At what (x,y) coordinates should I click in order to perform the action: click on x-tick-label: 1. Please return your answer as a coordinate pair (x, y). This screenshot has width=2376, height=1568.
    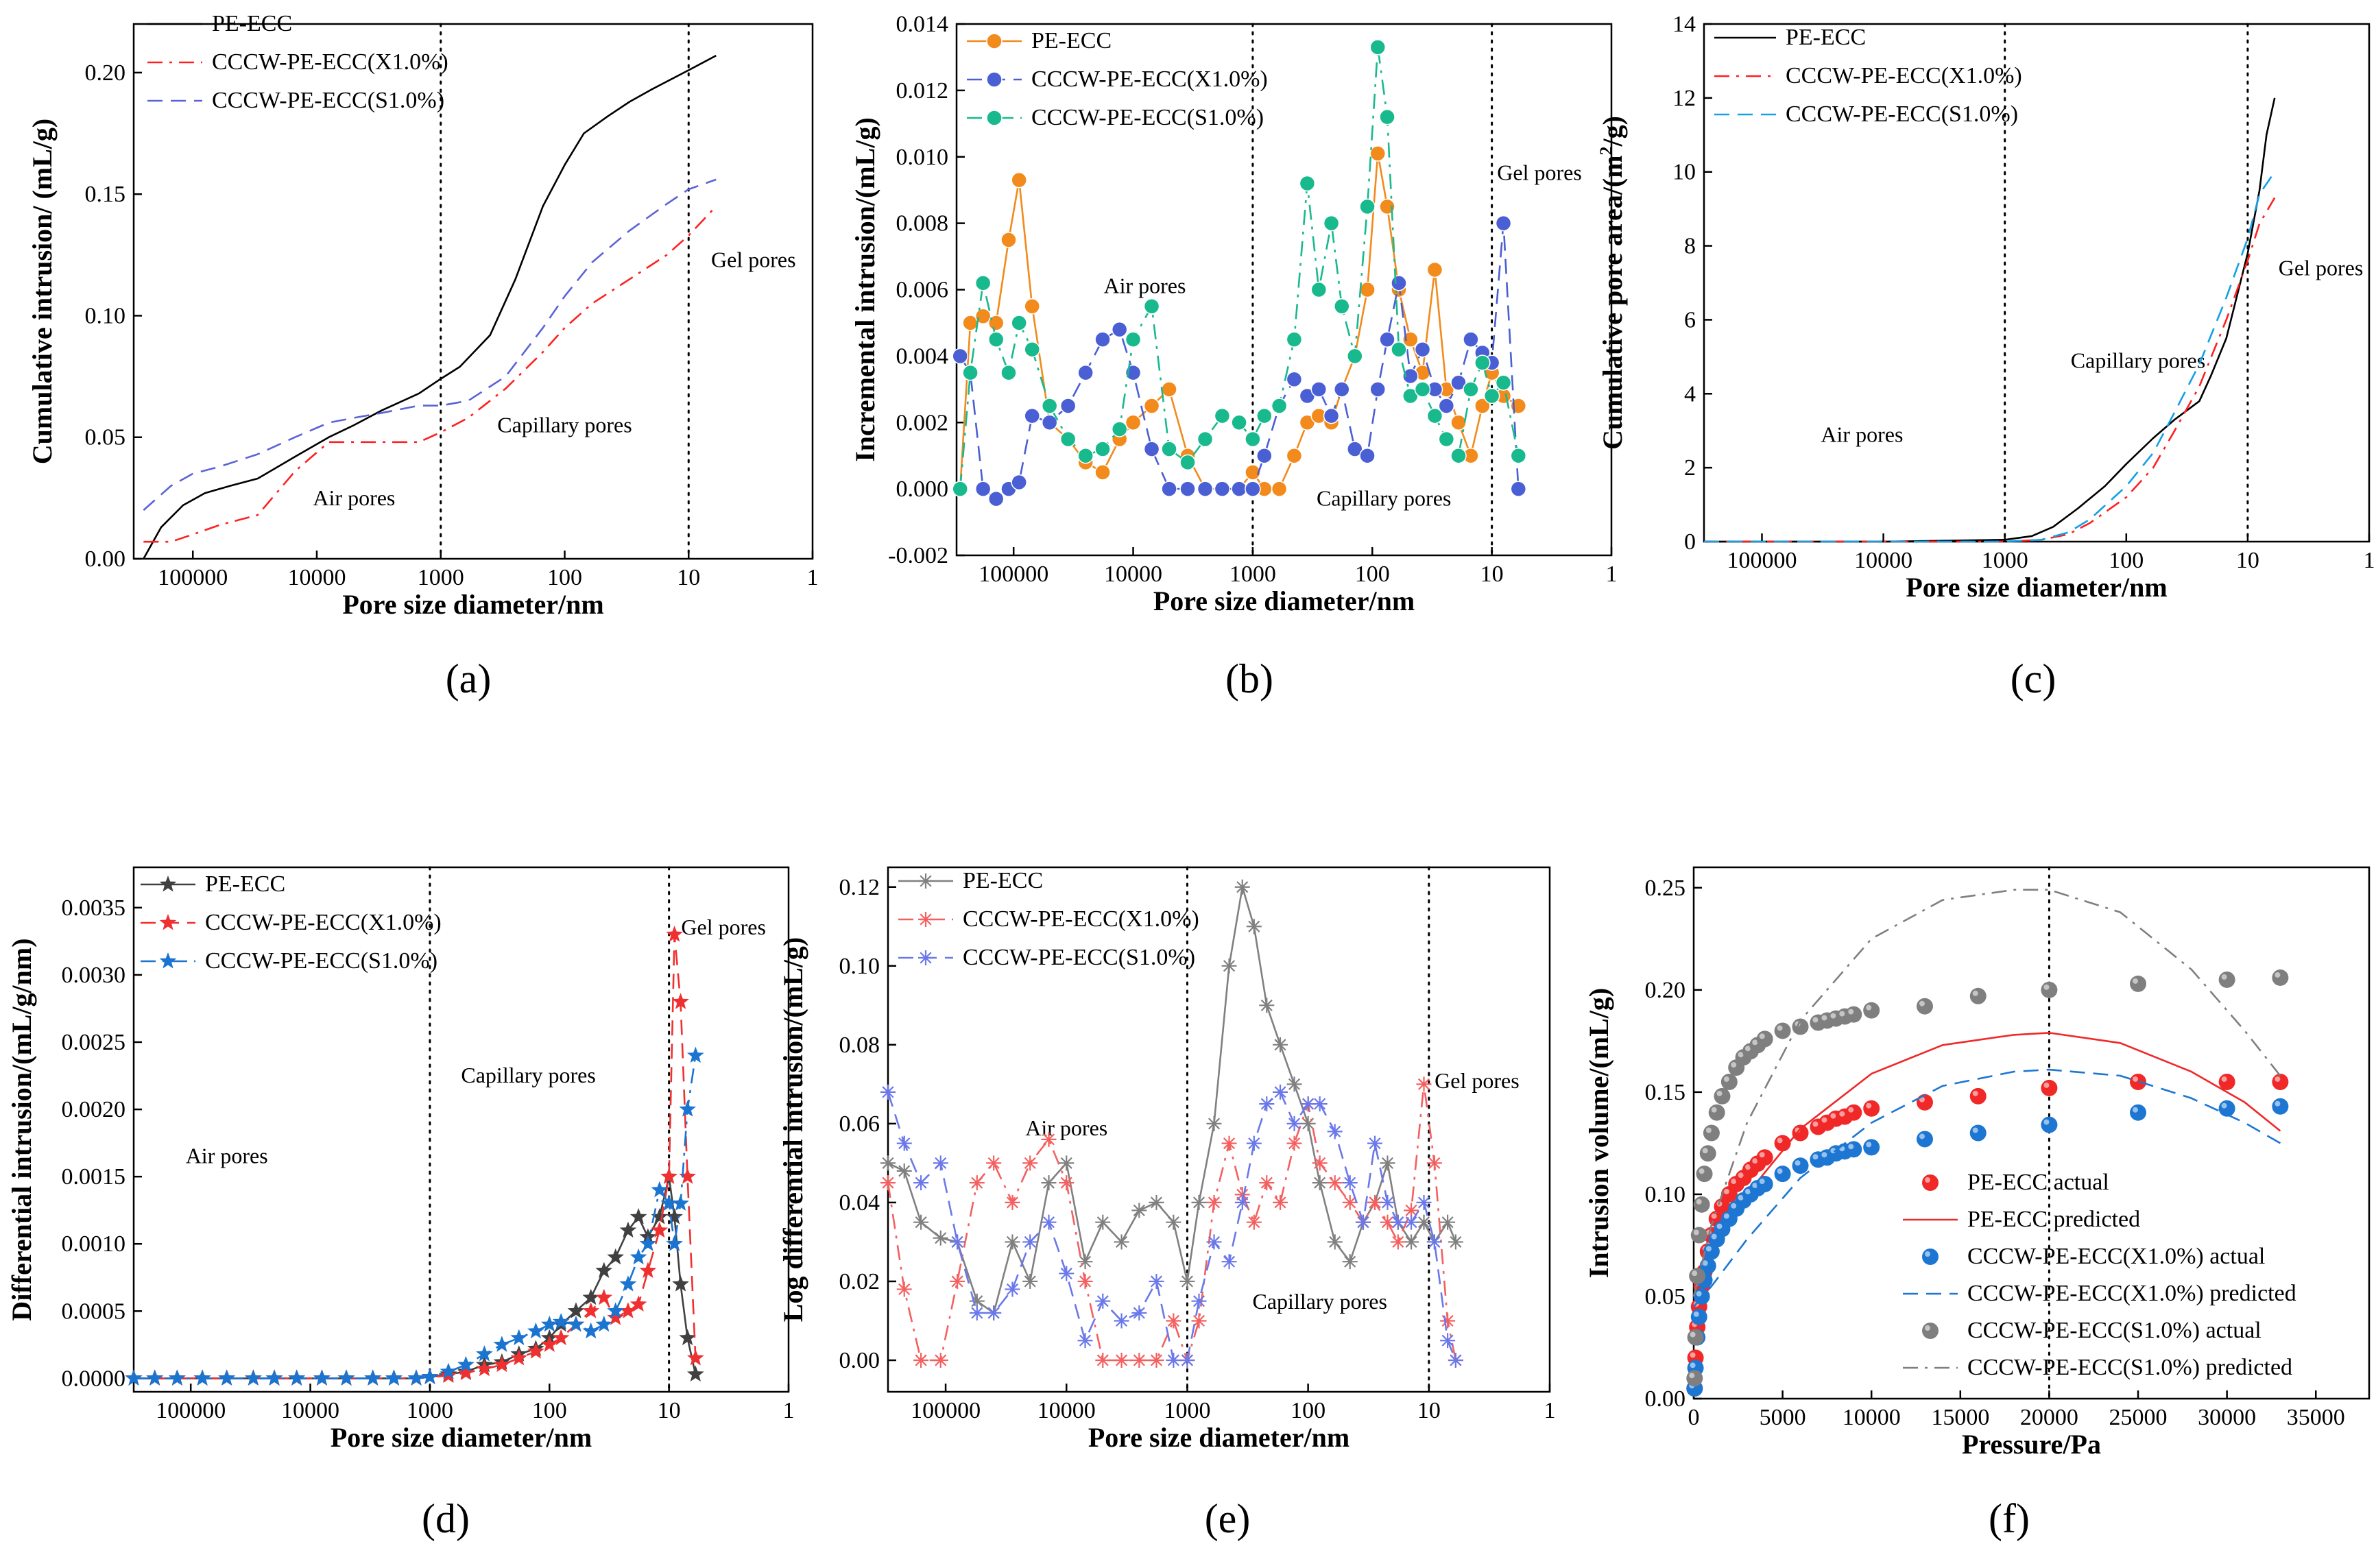
    Looking at the image, I should click on (789, 1411).